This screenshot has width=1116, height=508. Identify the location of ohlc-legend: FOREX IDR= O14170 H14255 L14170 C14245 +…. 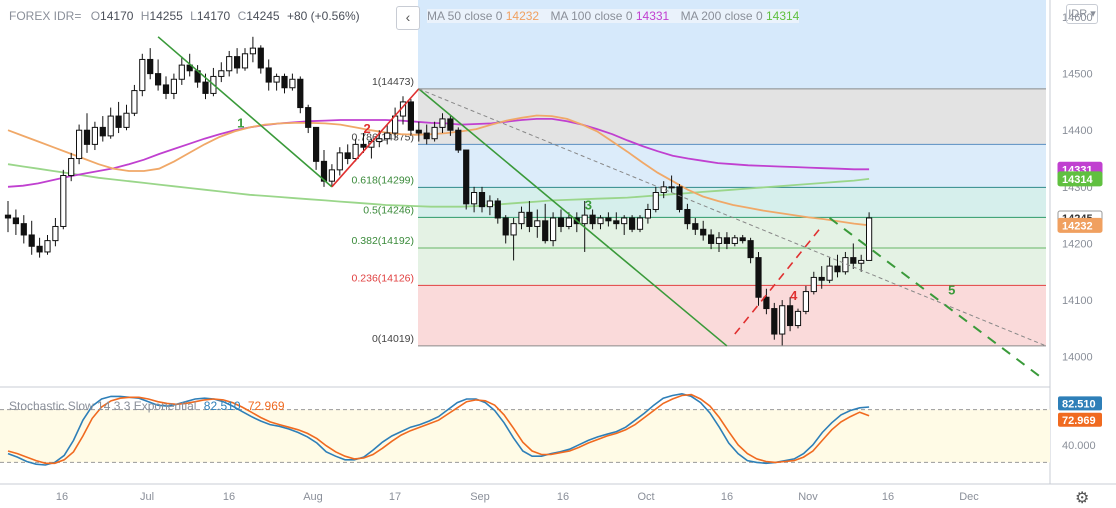
(184, 16).